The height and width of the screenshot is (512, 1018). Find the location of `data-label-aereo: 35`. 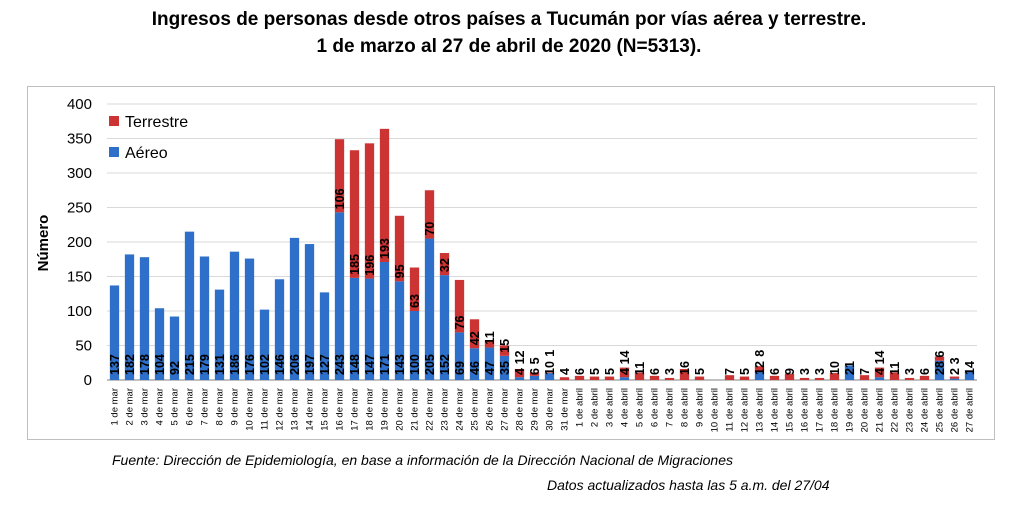

data-label-aereo: 35 is located at coordinates (505, 368).